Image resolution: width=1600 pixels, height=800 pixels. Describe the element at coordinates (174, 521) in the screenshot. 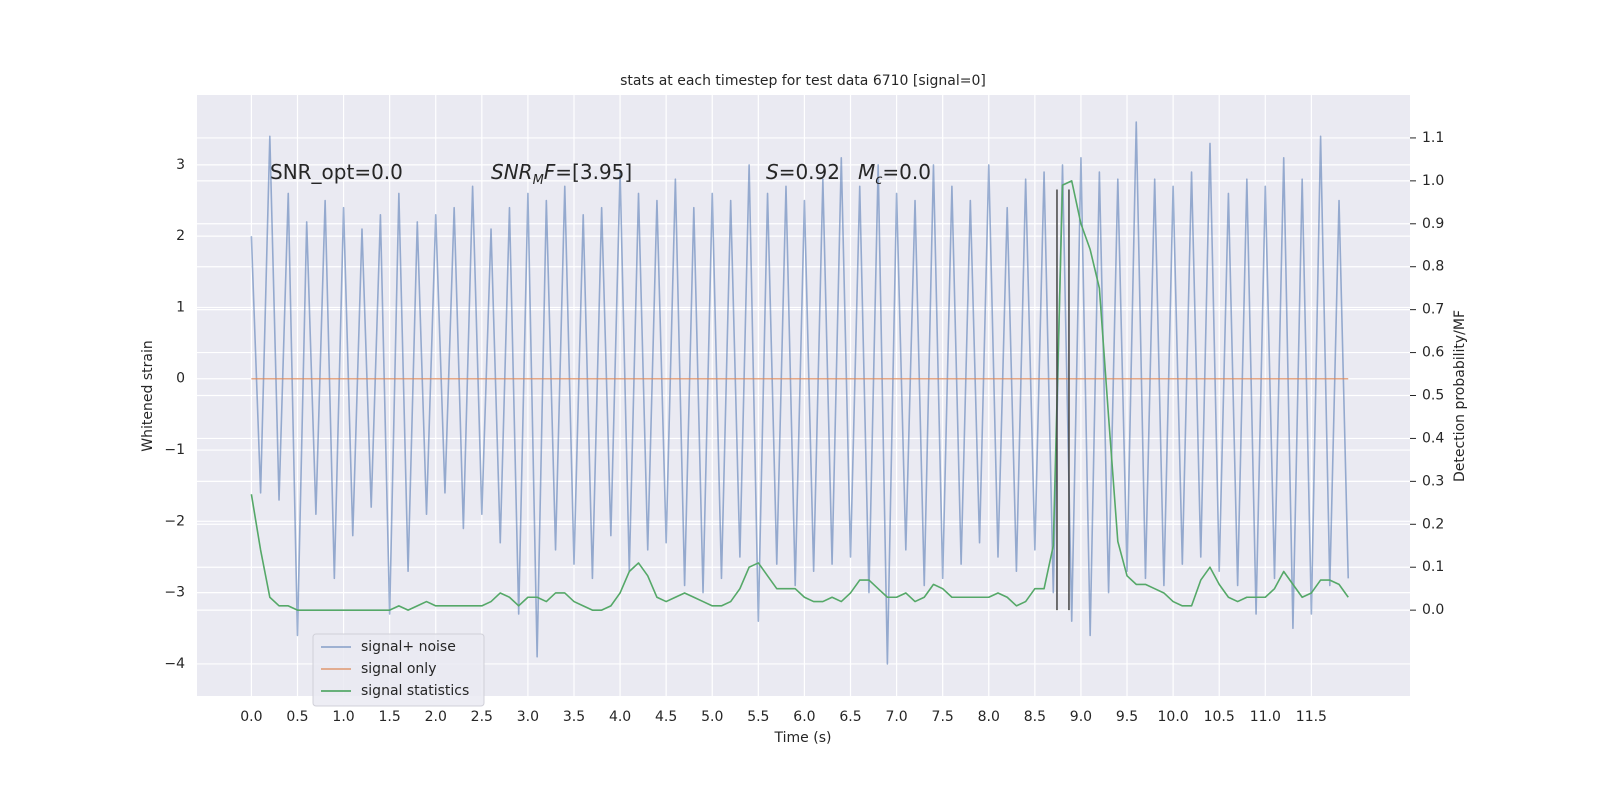

I see `y-tick-label: −2` at that location.